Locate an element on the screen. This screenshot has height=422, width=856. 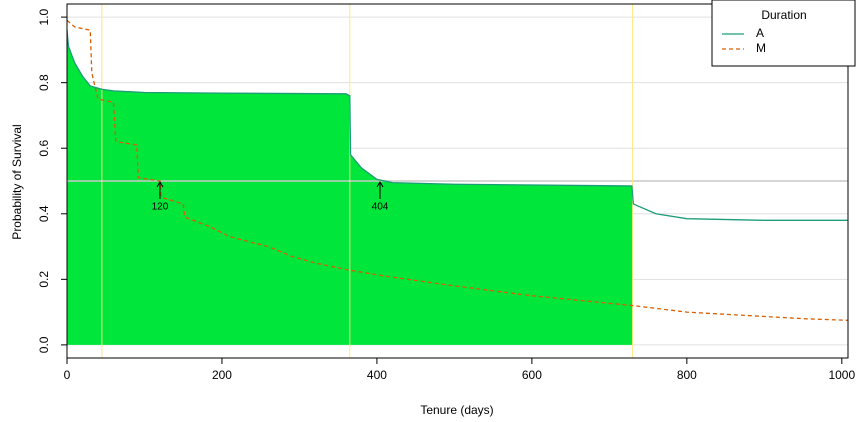
y-tick-label: 0.0 is located at coordinates (44, 344).